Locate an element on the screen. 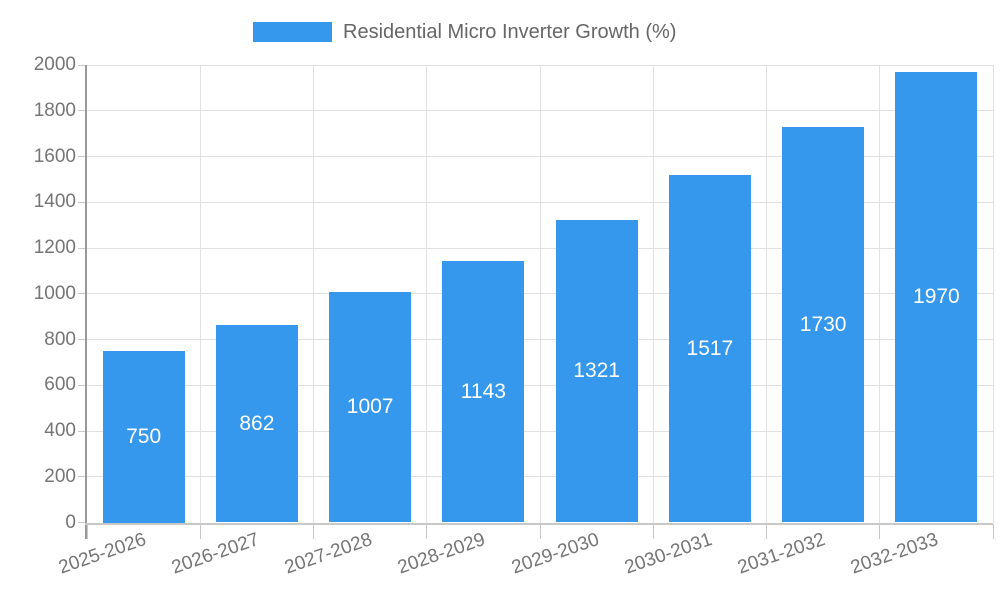 The image size is (1000, 600). y-tick-label: 400 is located at coordinates (60, 430).